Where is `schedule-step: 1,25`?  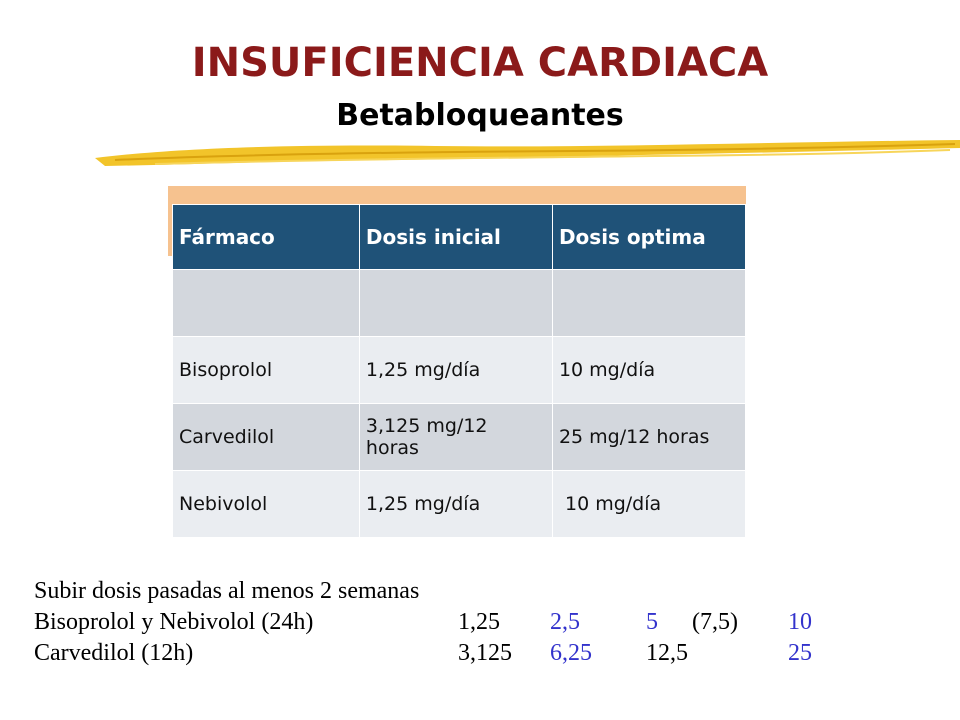 schedule-step: 1,25 is located at coordinates (479, 622).